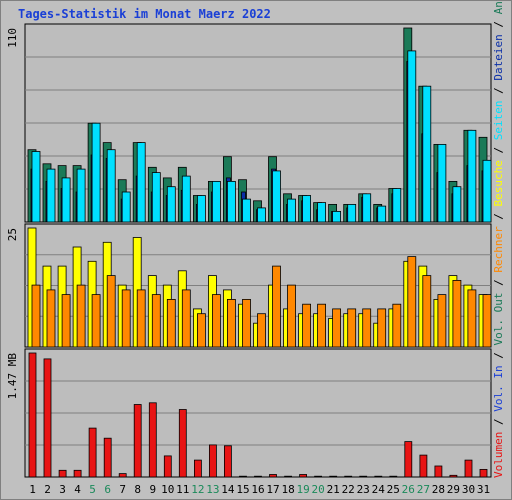 Image resolution: width=512 pixels, height=500 pixels. I want to click on x-tick-label-day-13: 13, so click(212, 489).